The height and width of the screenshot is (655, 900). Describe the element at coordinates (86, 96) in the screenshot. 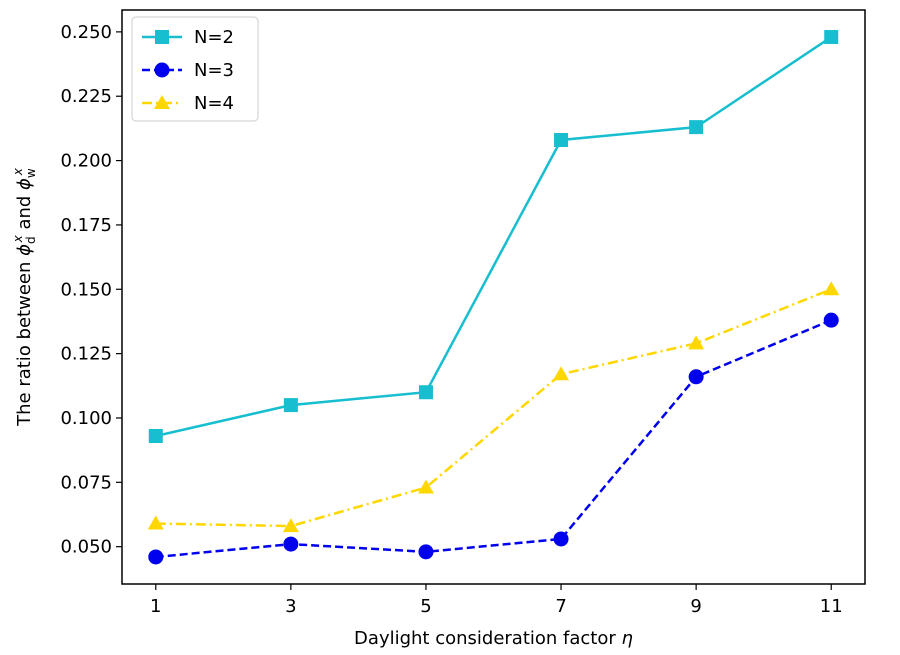

I see `y-tick-label: 0.225` at that location.